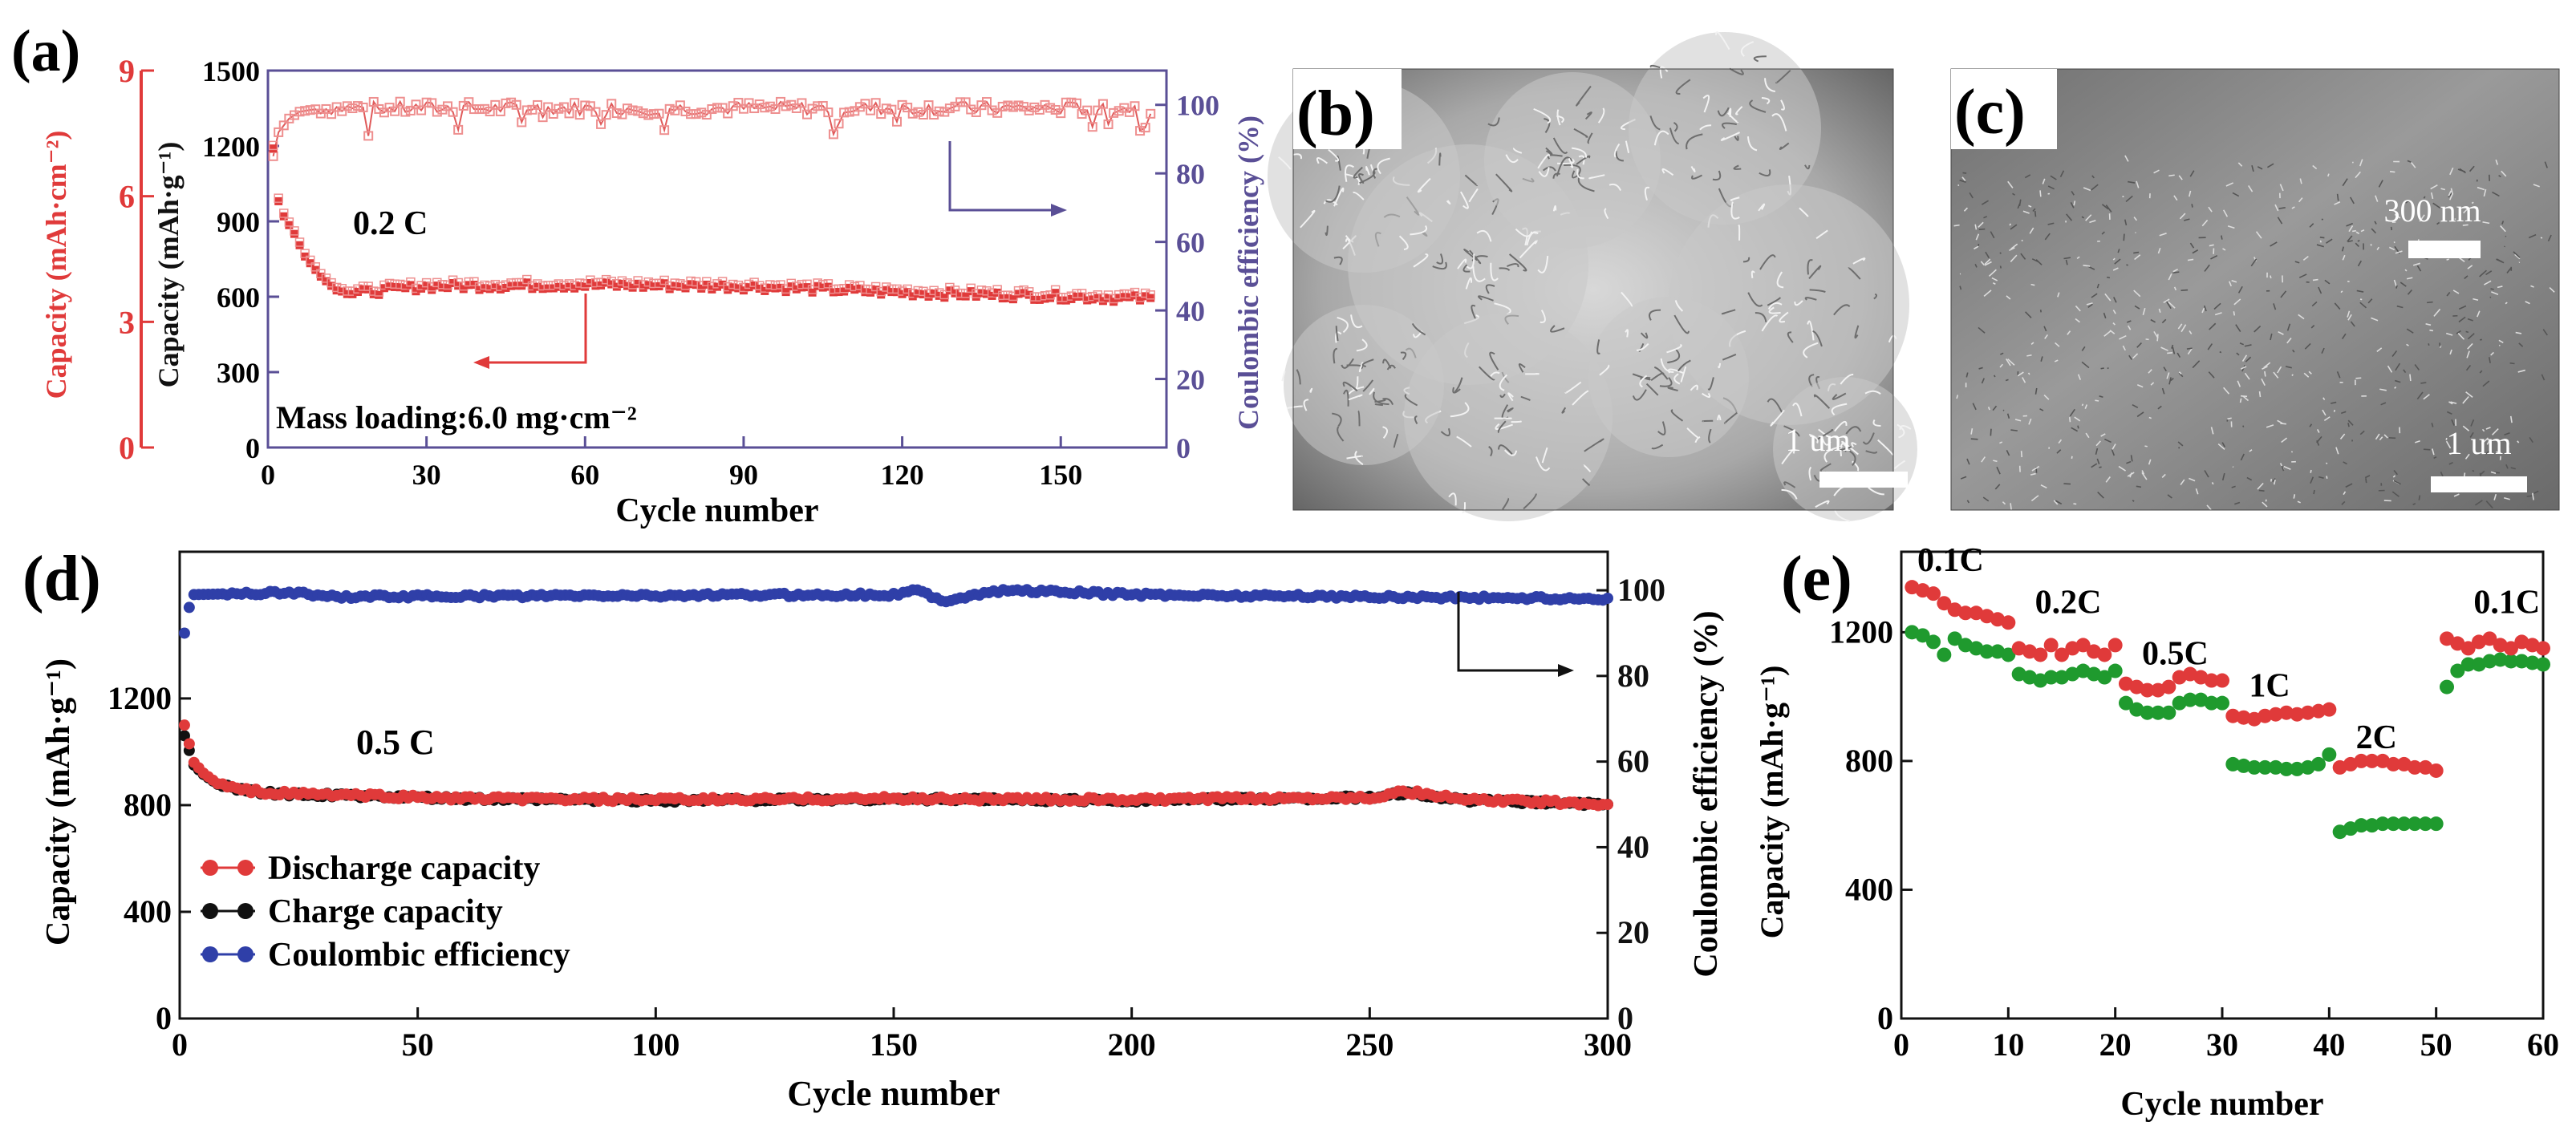 This screenshot has height=1138, width=2576. I want to click on panel-e-charge-series, so click(2227, 733).